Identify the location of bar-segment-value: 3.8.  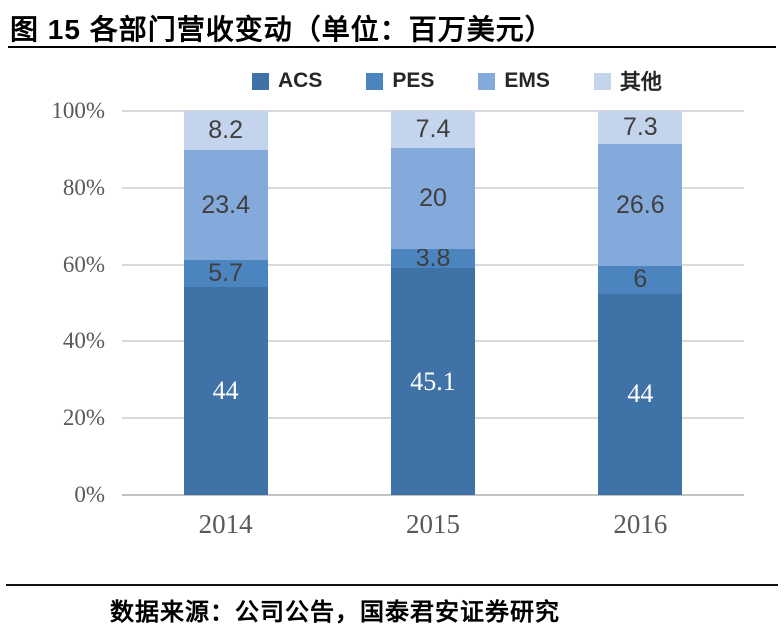
(433, 257).